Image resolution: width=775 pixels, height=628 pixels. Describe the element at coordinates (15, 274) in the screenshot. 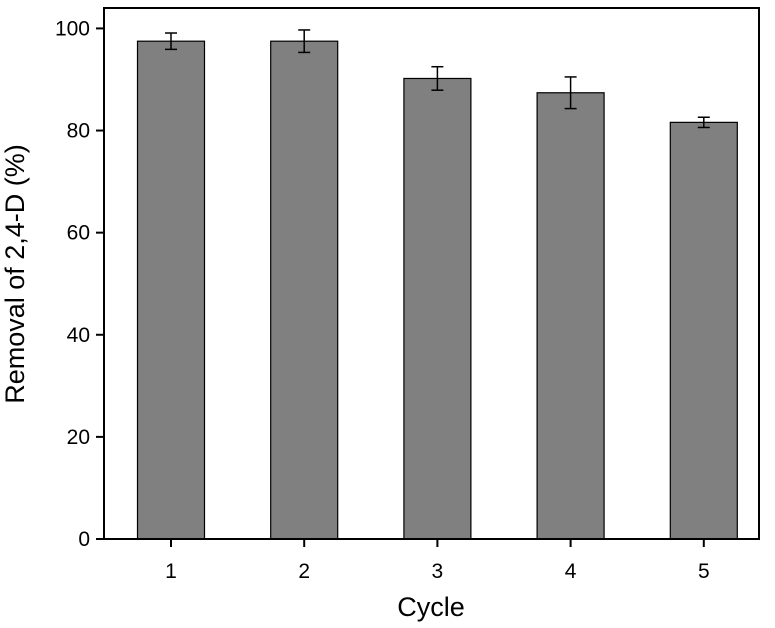

I see `y-axis-title: Removal of 2,4-D (%)` at that location.